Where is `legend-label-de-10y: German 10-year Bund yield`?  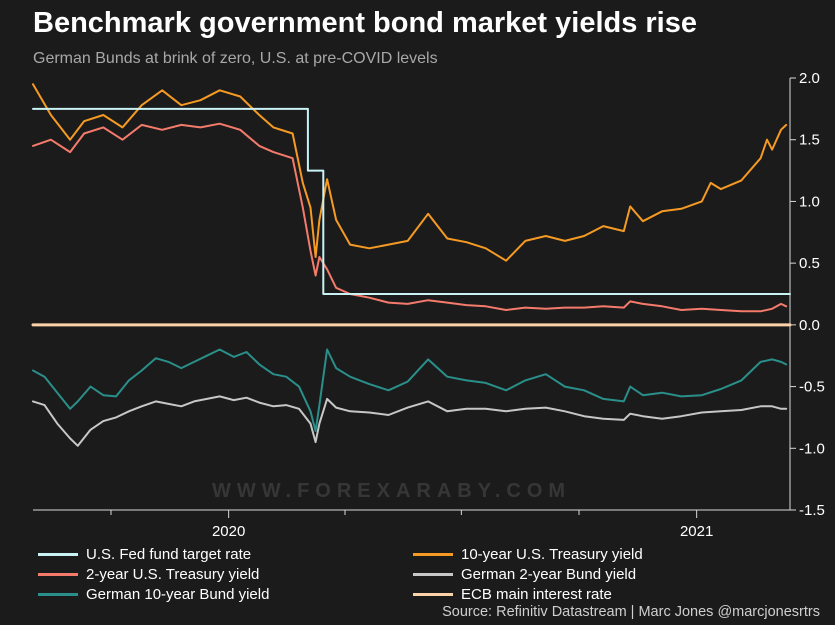
legend-label-de-10y: German 10-year Bund yield is located at coordinates (178, 594).